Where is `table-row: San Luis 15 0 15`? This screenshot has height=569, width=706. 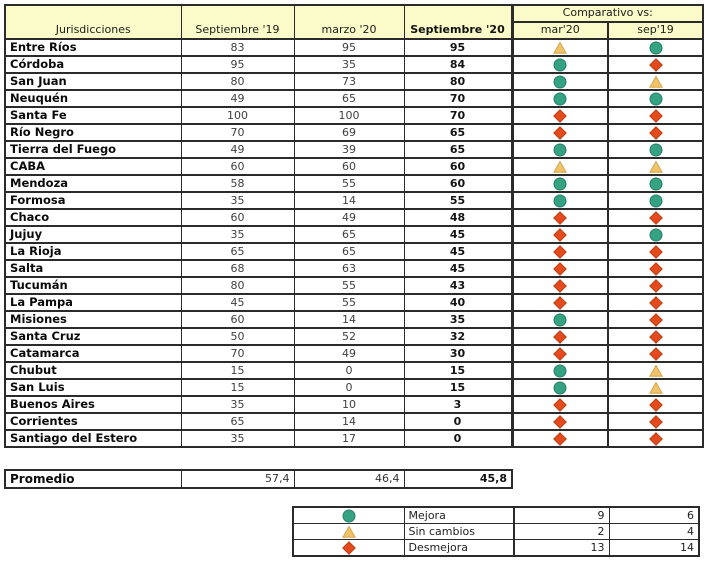
table-row: San Luis 15 0 15 is located at coordinates (354, 387).